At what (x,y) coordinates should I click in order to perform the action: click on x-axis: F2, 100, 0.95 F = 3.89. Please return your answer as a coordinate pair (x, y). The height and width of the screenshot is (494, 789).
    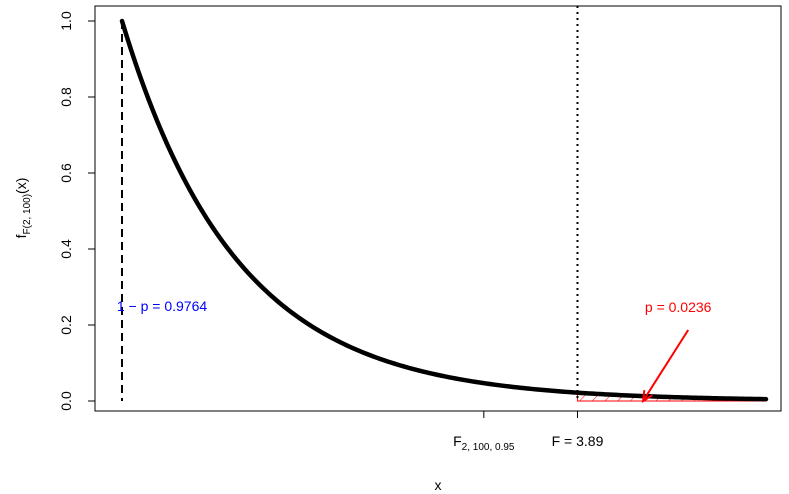
    Looking at the image, I should click on (528, 431).